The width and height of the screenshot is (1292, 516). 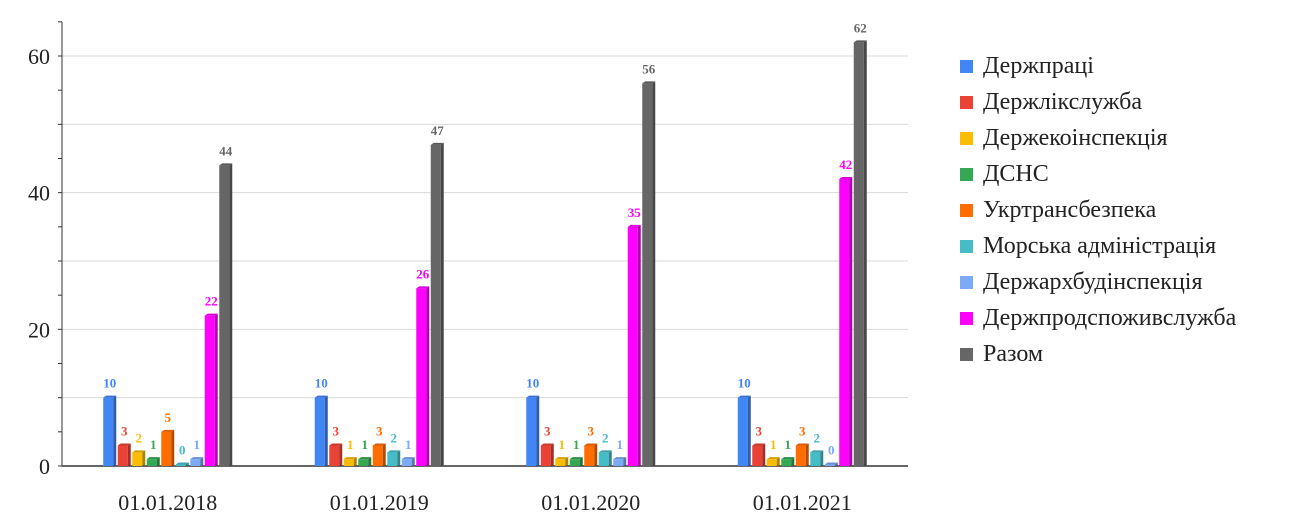 What do you see at coordinates (649, 68) in the screenshot?
I see `data-label: 56` at bounding box center [649, 68].